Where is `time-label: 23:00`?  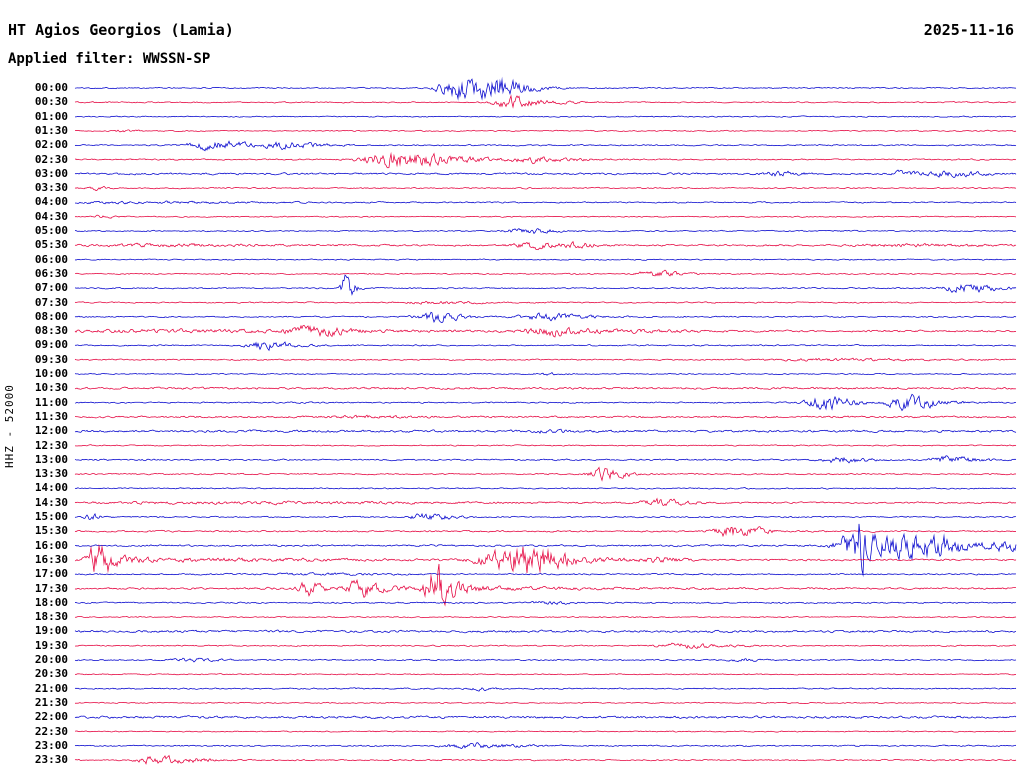
time-label: 23:00 is located at coordinates (51, 745).